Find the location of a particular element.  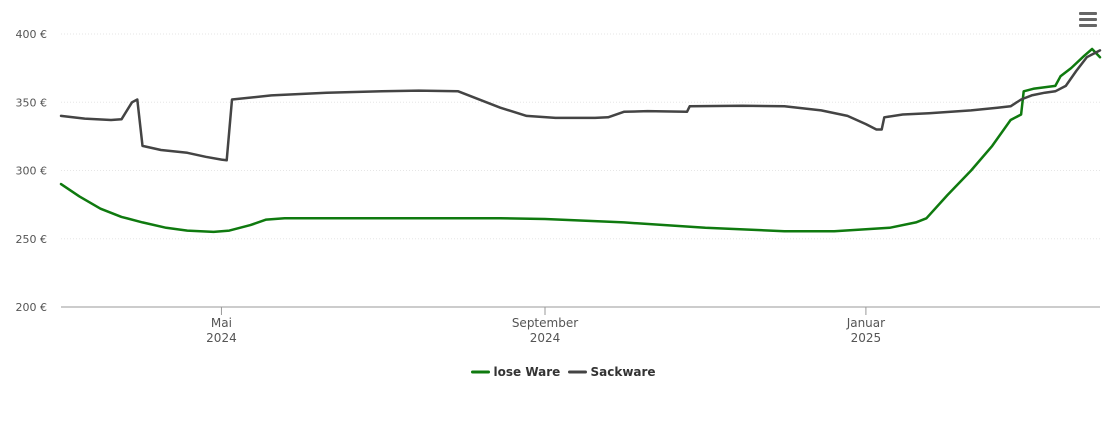

legend: lose Ware Sackware is located at coordinates (563, 372).